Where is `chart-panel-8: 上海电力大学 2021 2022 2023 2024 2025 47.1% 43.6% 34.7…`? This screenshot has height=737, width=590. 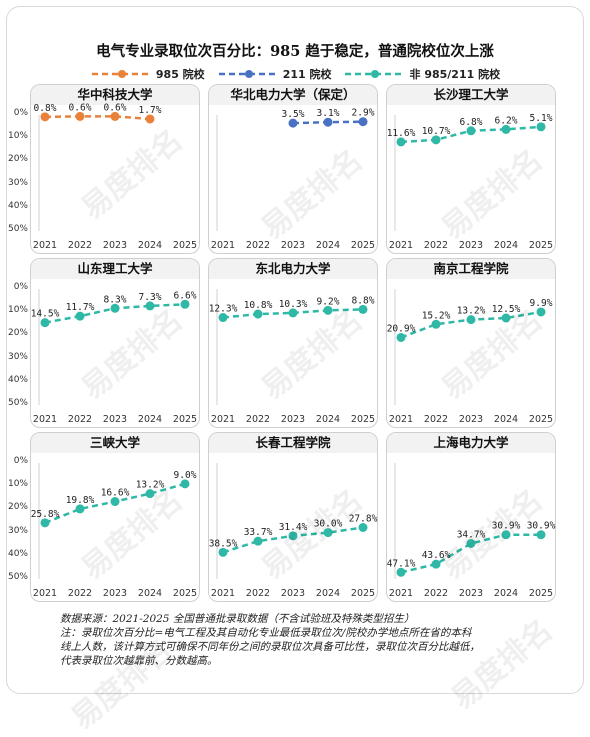
chart-panel-8: 上海电力大学 2021 2022 2023 2024 2025 47.1% 43.6% 34.7… is located at coordinates (471, 517).